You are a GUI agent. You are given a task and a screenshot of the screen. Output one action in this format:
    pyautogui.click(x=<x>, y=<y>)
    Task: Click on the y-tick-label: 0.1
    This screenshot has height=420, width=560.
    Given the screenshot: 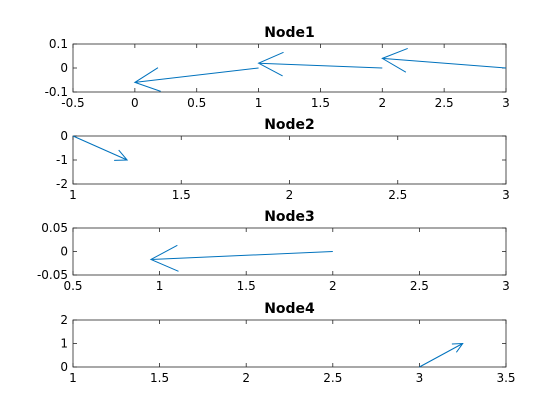 What is the action you would take?
    pyautogui.click(x=58, y=44)
    